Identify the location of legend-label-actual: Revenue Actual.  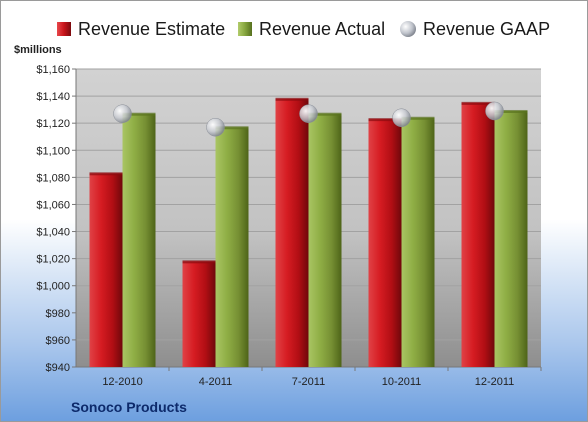
(322, 28).